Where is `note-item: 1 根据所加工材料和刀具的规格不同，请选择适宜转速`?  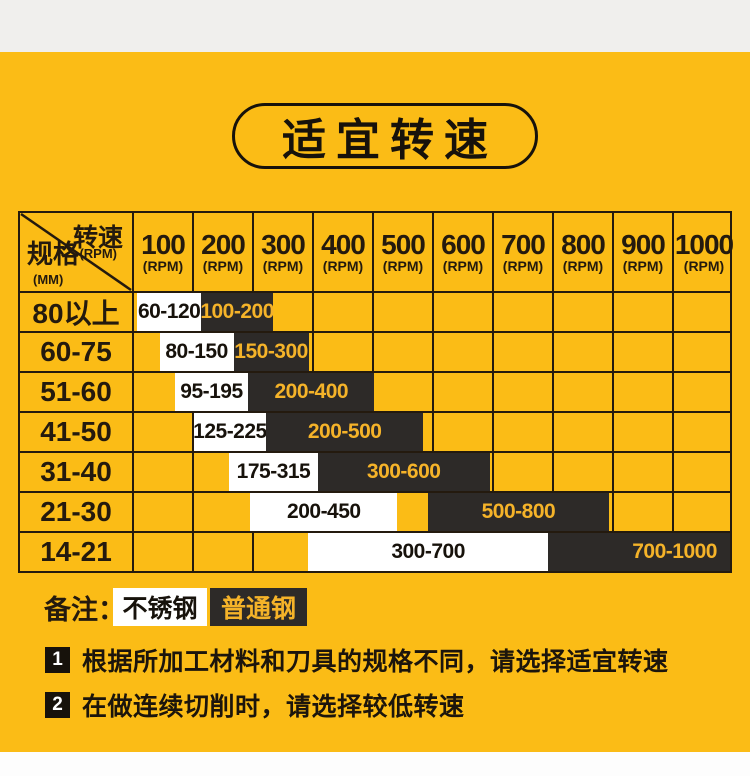
note-item: 1 根据所加工材料和刀具的规格不同，请选择适宜转速 is located at coordinates (357, 660).